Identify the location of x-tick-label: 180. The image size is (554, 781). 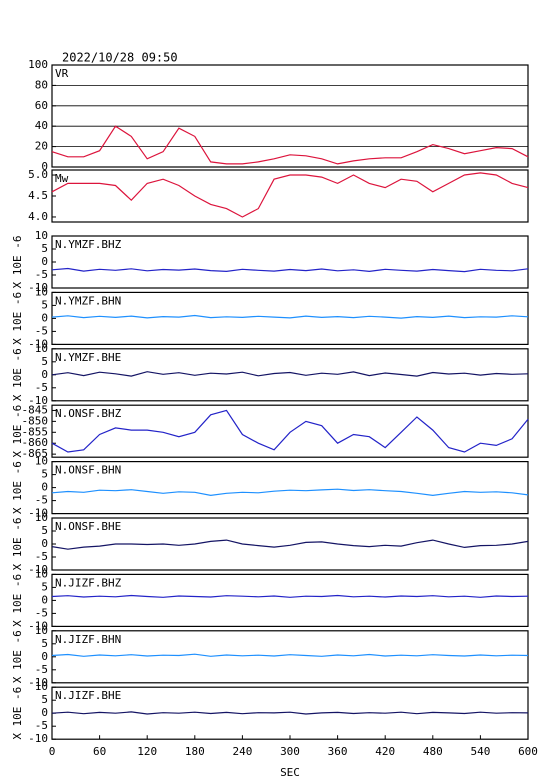
(195, 751).